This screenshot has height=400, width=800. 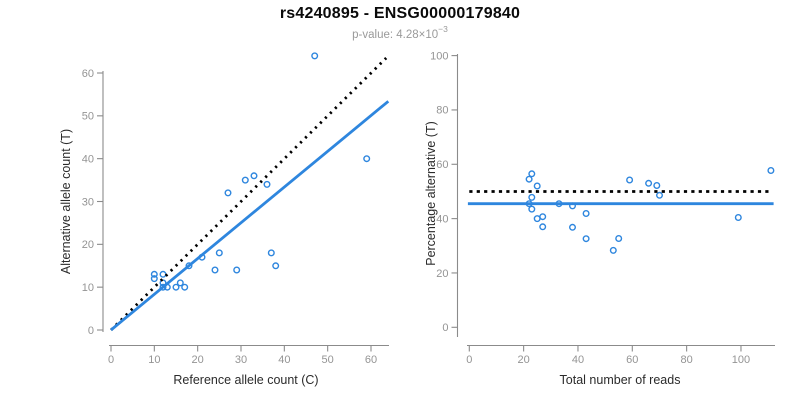 I want to click on y-tick-label: 100, so click(x=439, y=56).